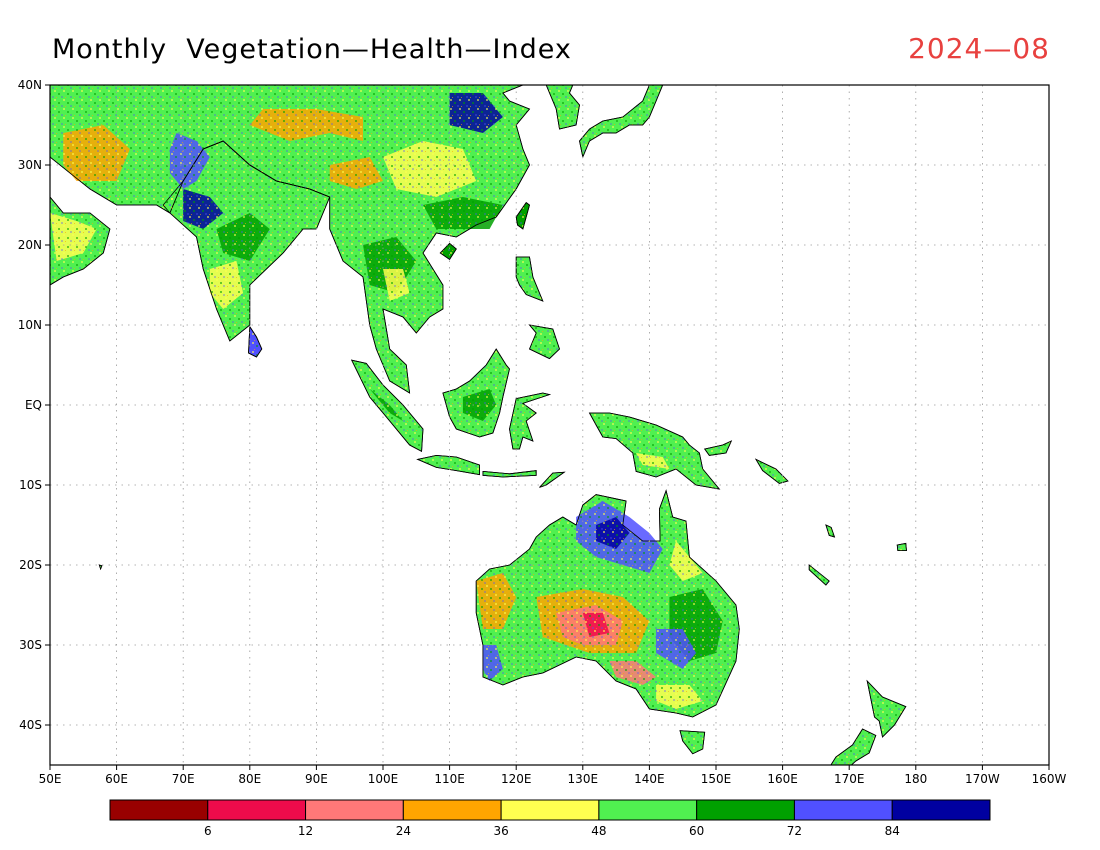  I want to click on texture-nz-south, so click(853, 747).